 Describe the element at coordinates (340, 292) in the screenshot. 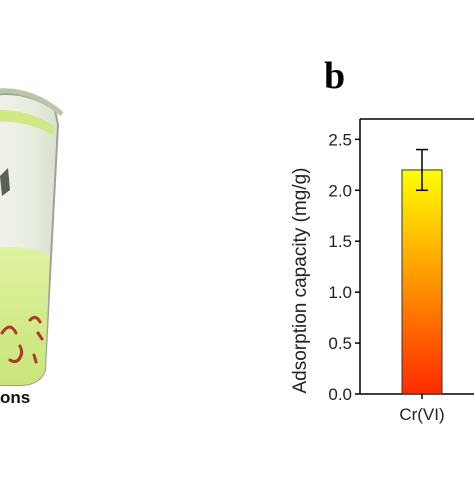

I see `y-tick-label: 1.0` at that location.